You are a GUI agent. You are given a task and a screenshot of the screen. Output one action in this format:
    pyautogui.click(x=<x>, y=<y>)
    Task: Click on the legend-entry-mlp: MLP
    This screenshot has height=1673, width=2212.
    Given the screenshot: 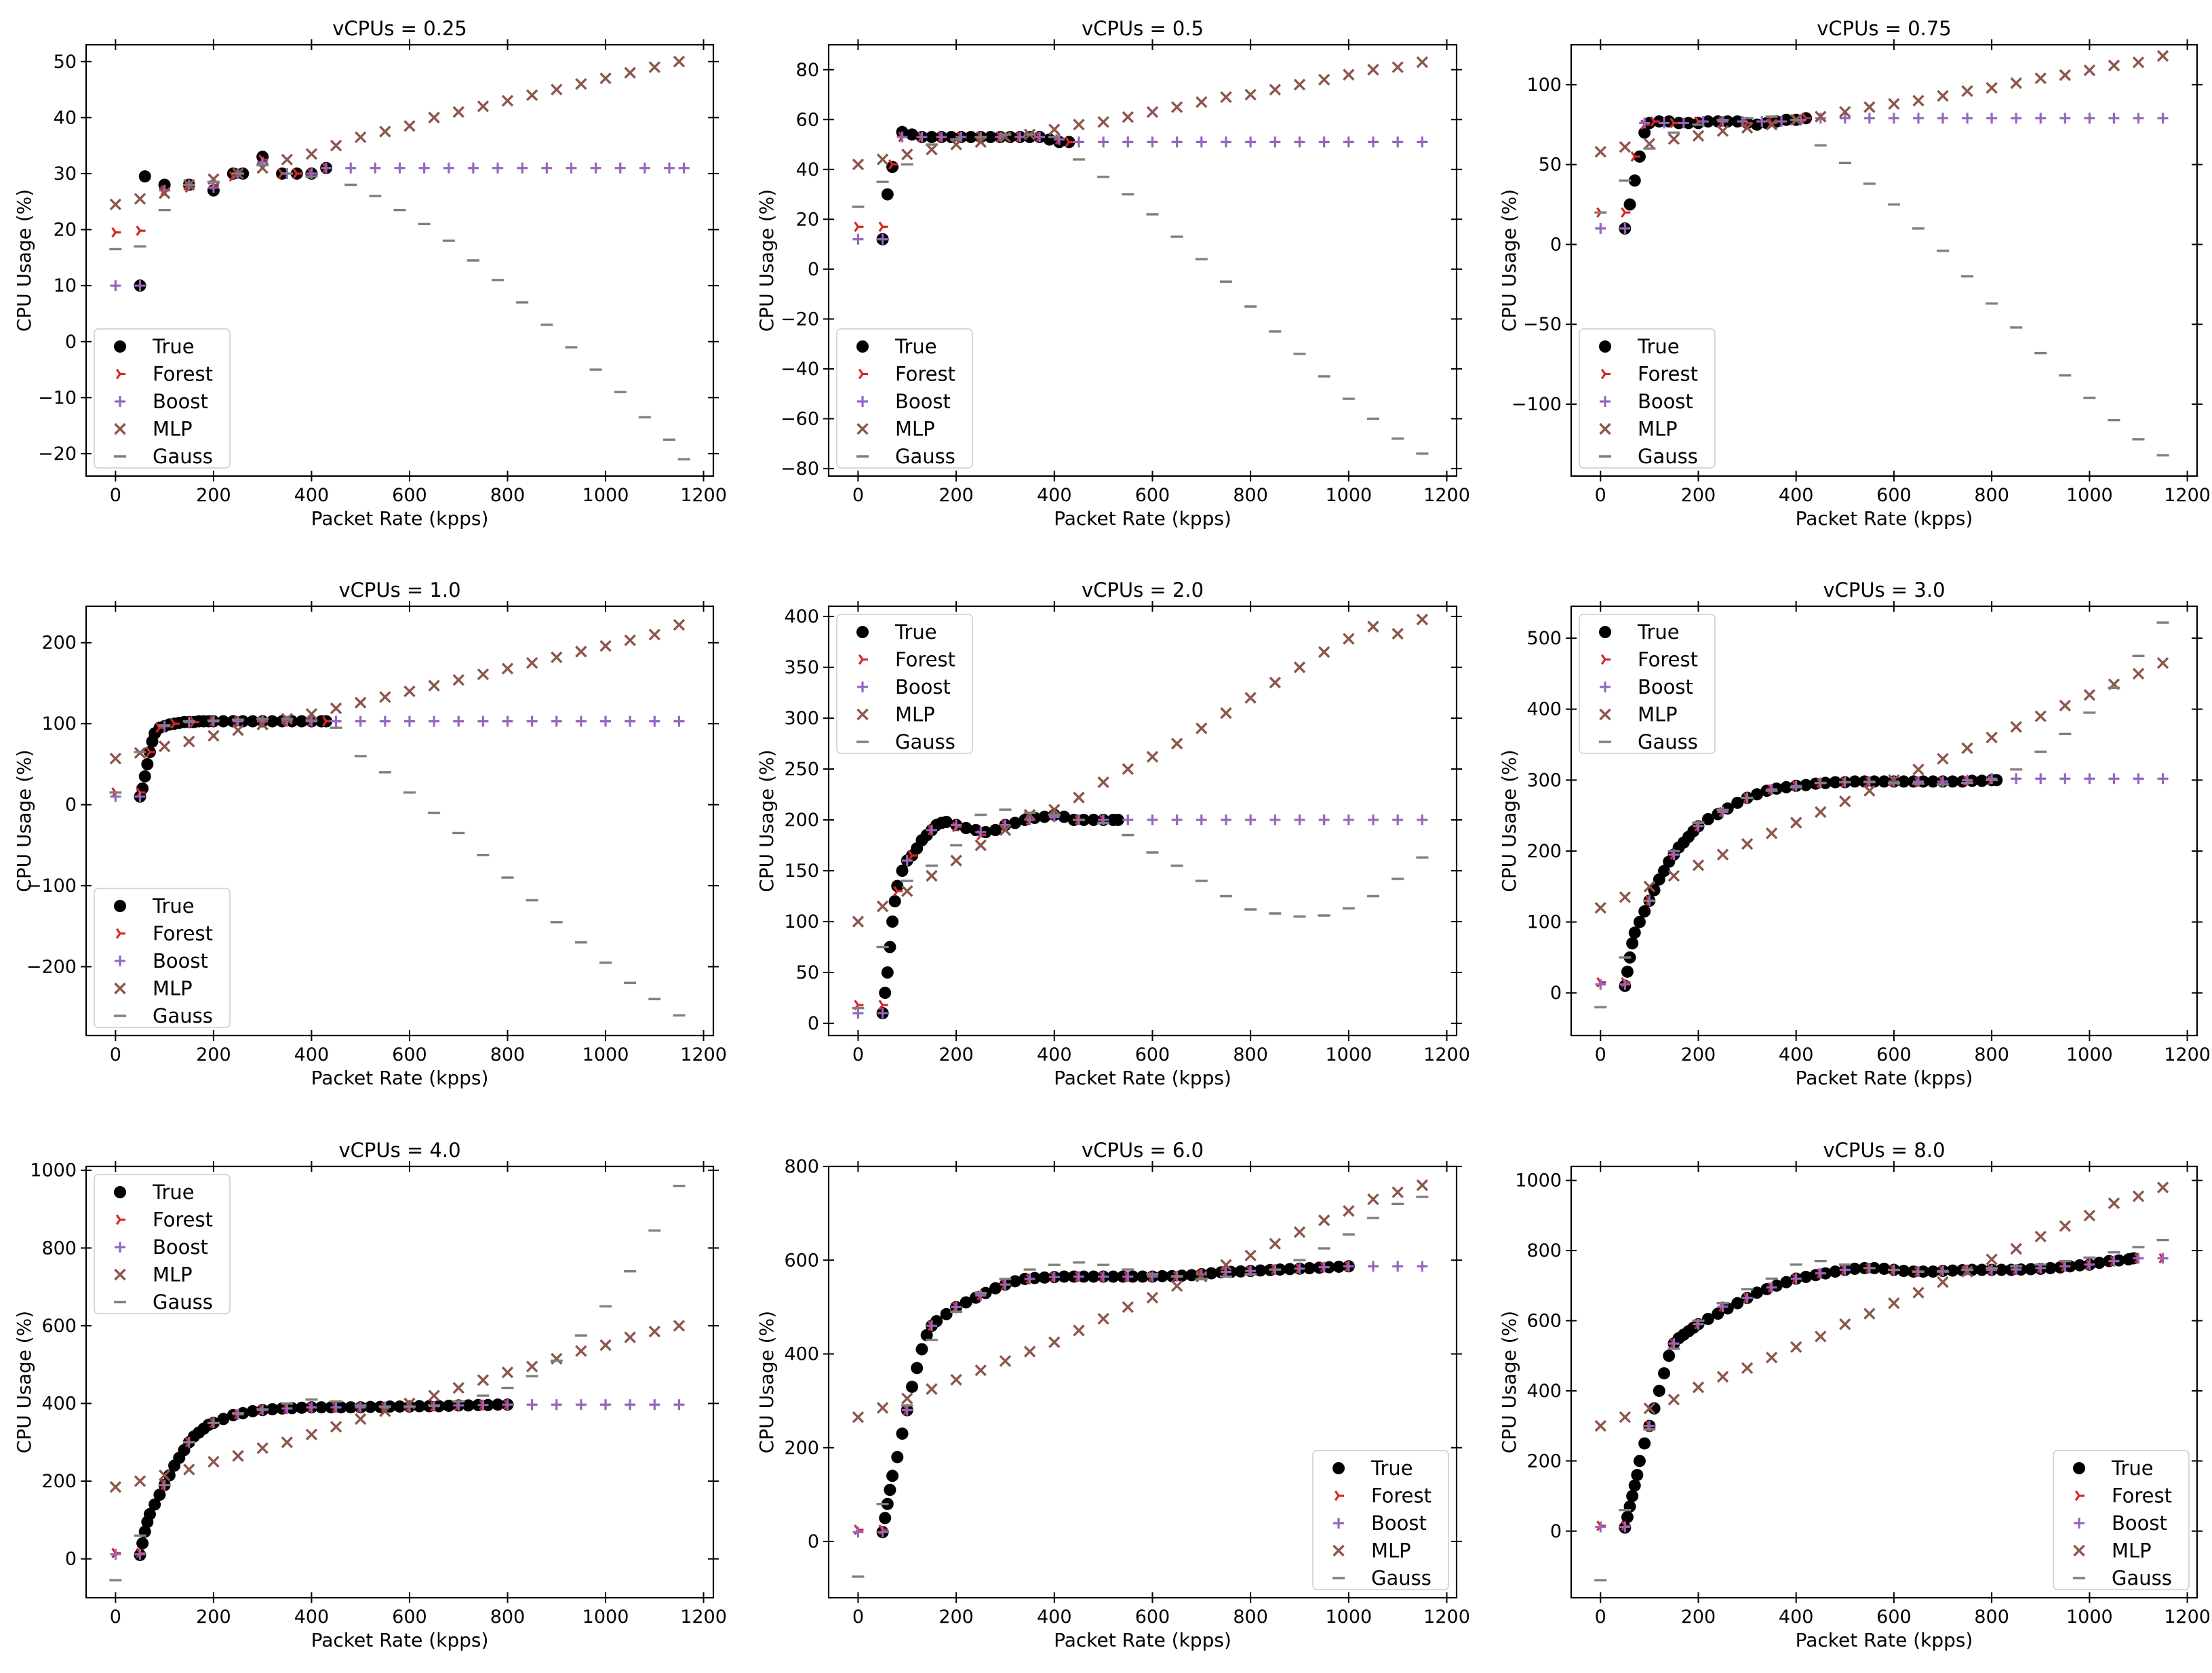 What is the action you would take?
    pyautogui.click(x=1372, y=1550)
    